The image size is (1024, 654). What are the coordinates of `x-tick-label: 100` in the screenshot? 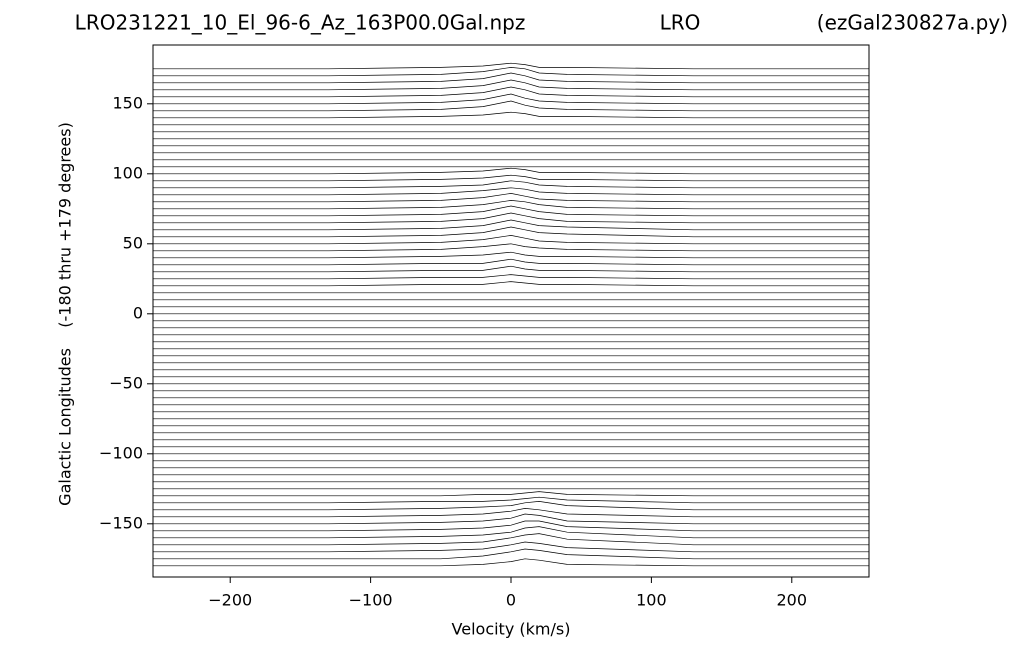 It's located at (651, 600).